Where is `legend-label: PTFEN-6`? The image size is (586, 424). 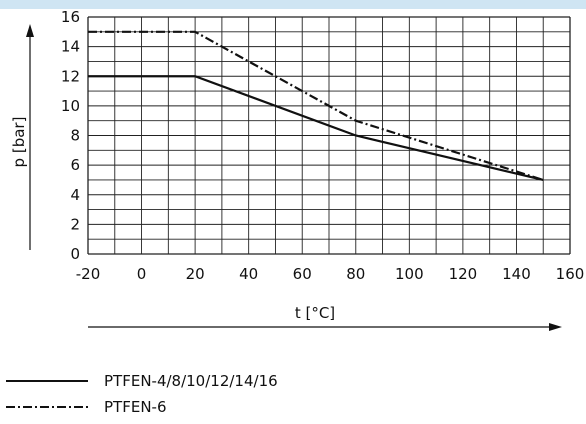
legend-label: PTFEN-6 is located at coordinates (135, 407).